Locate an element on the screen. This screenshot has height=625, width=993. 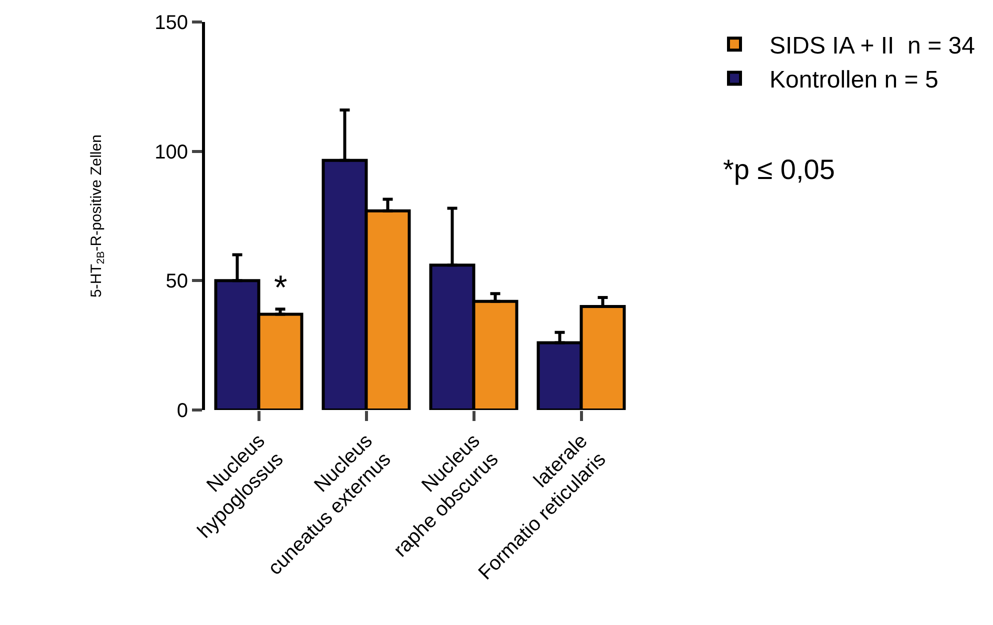
y-tick-label: 100 is located at coordinates (171, 152).